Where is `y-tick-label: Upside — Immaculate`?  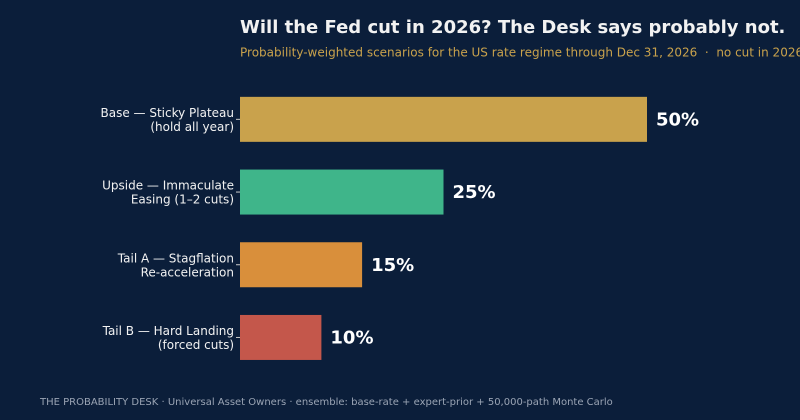
y-tick-label: Upside — Immaculate is located at coordinates (168, 186).